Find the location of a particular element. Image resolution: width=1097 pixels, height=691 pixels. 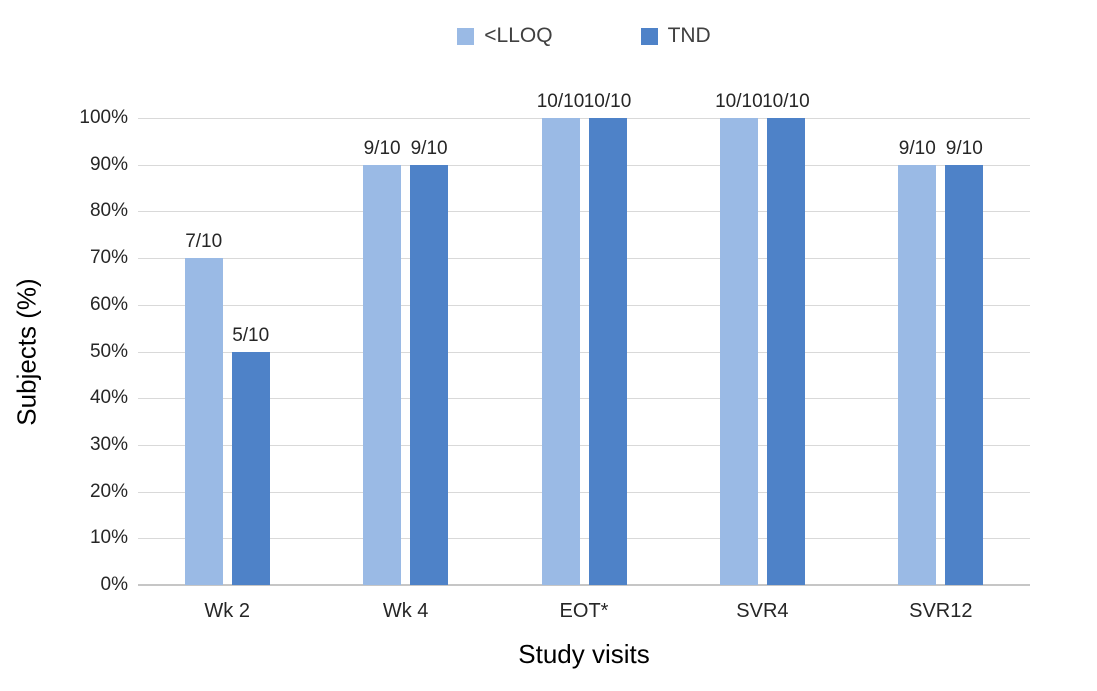

y-tick-label: 80% is located at coordinates (108, 211).